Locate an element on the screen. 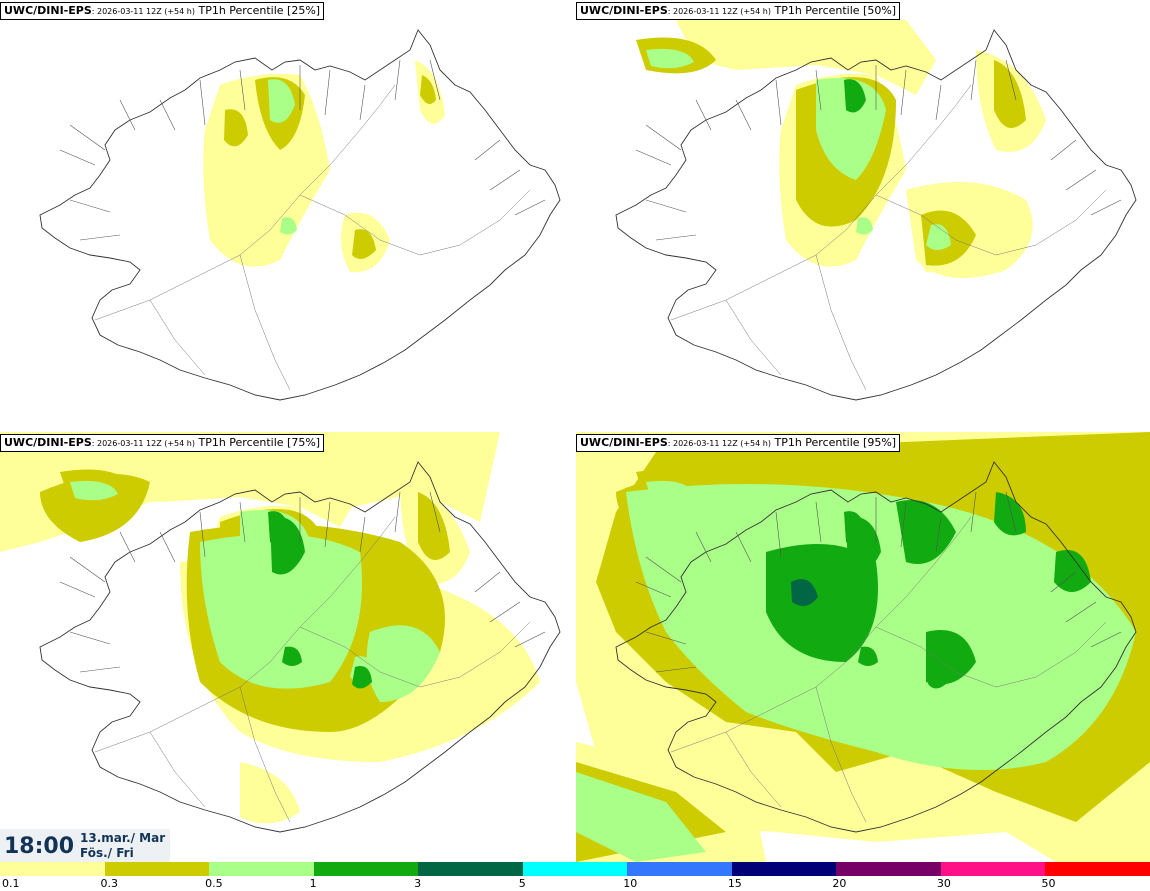  colorbar-tick-label: 5 is located at coordinates (522, 883).